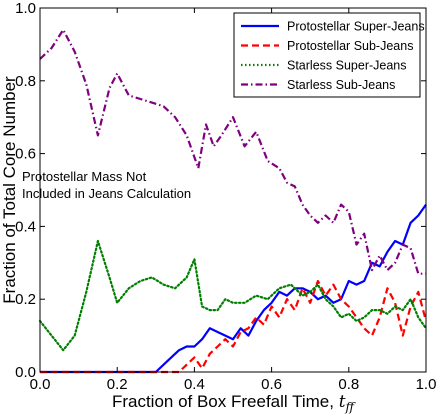 The height and width of the screenshot is (414, 436). Describe the element at coordinates (348, 384) in the screenshot. I see `x-tick-label: 0.8` at that location.